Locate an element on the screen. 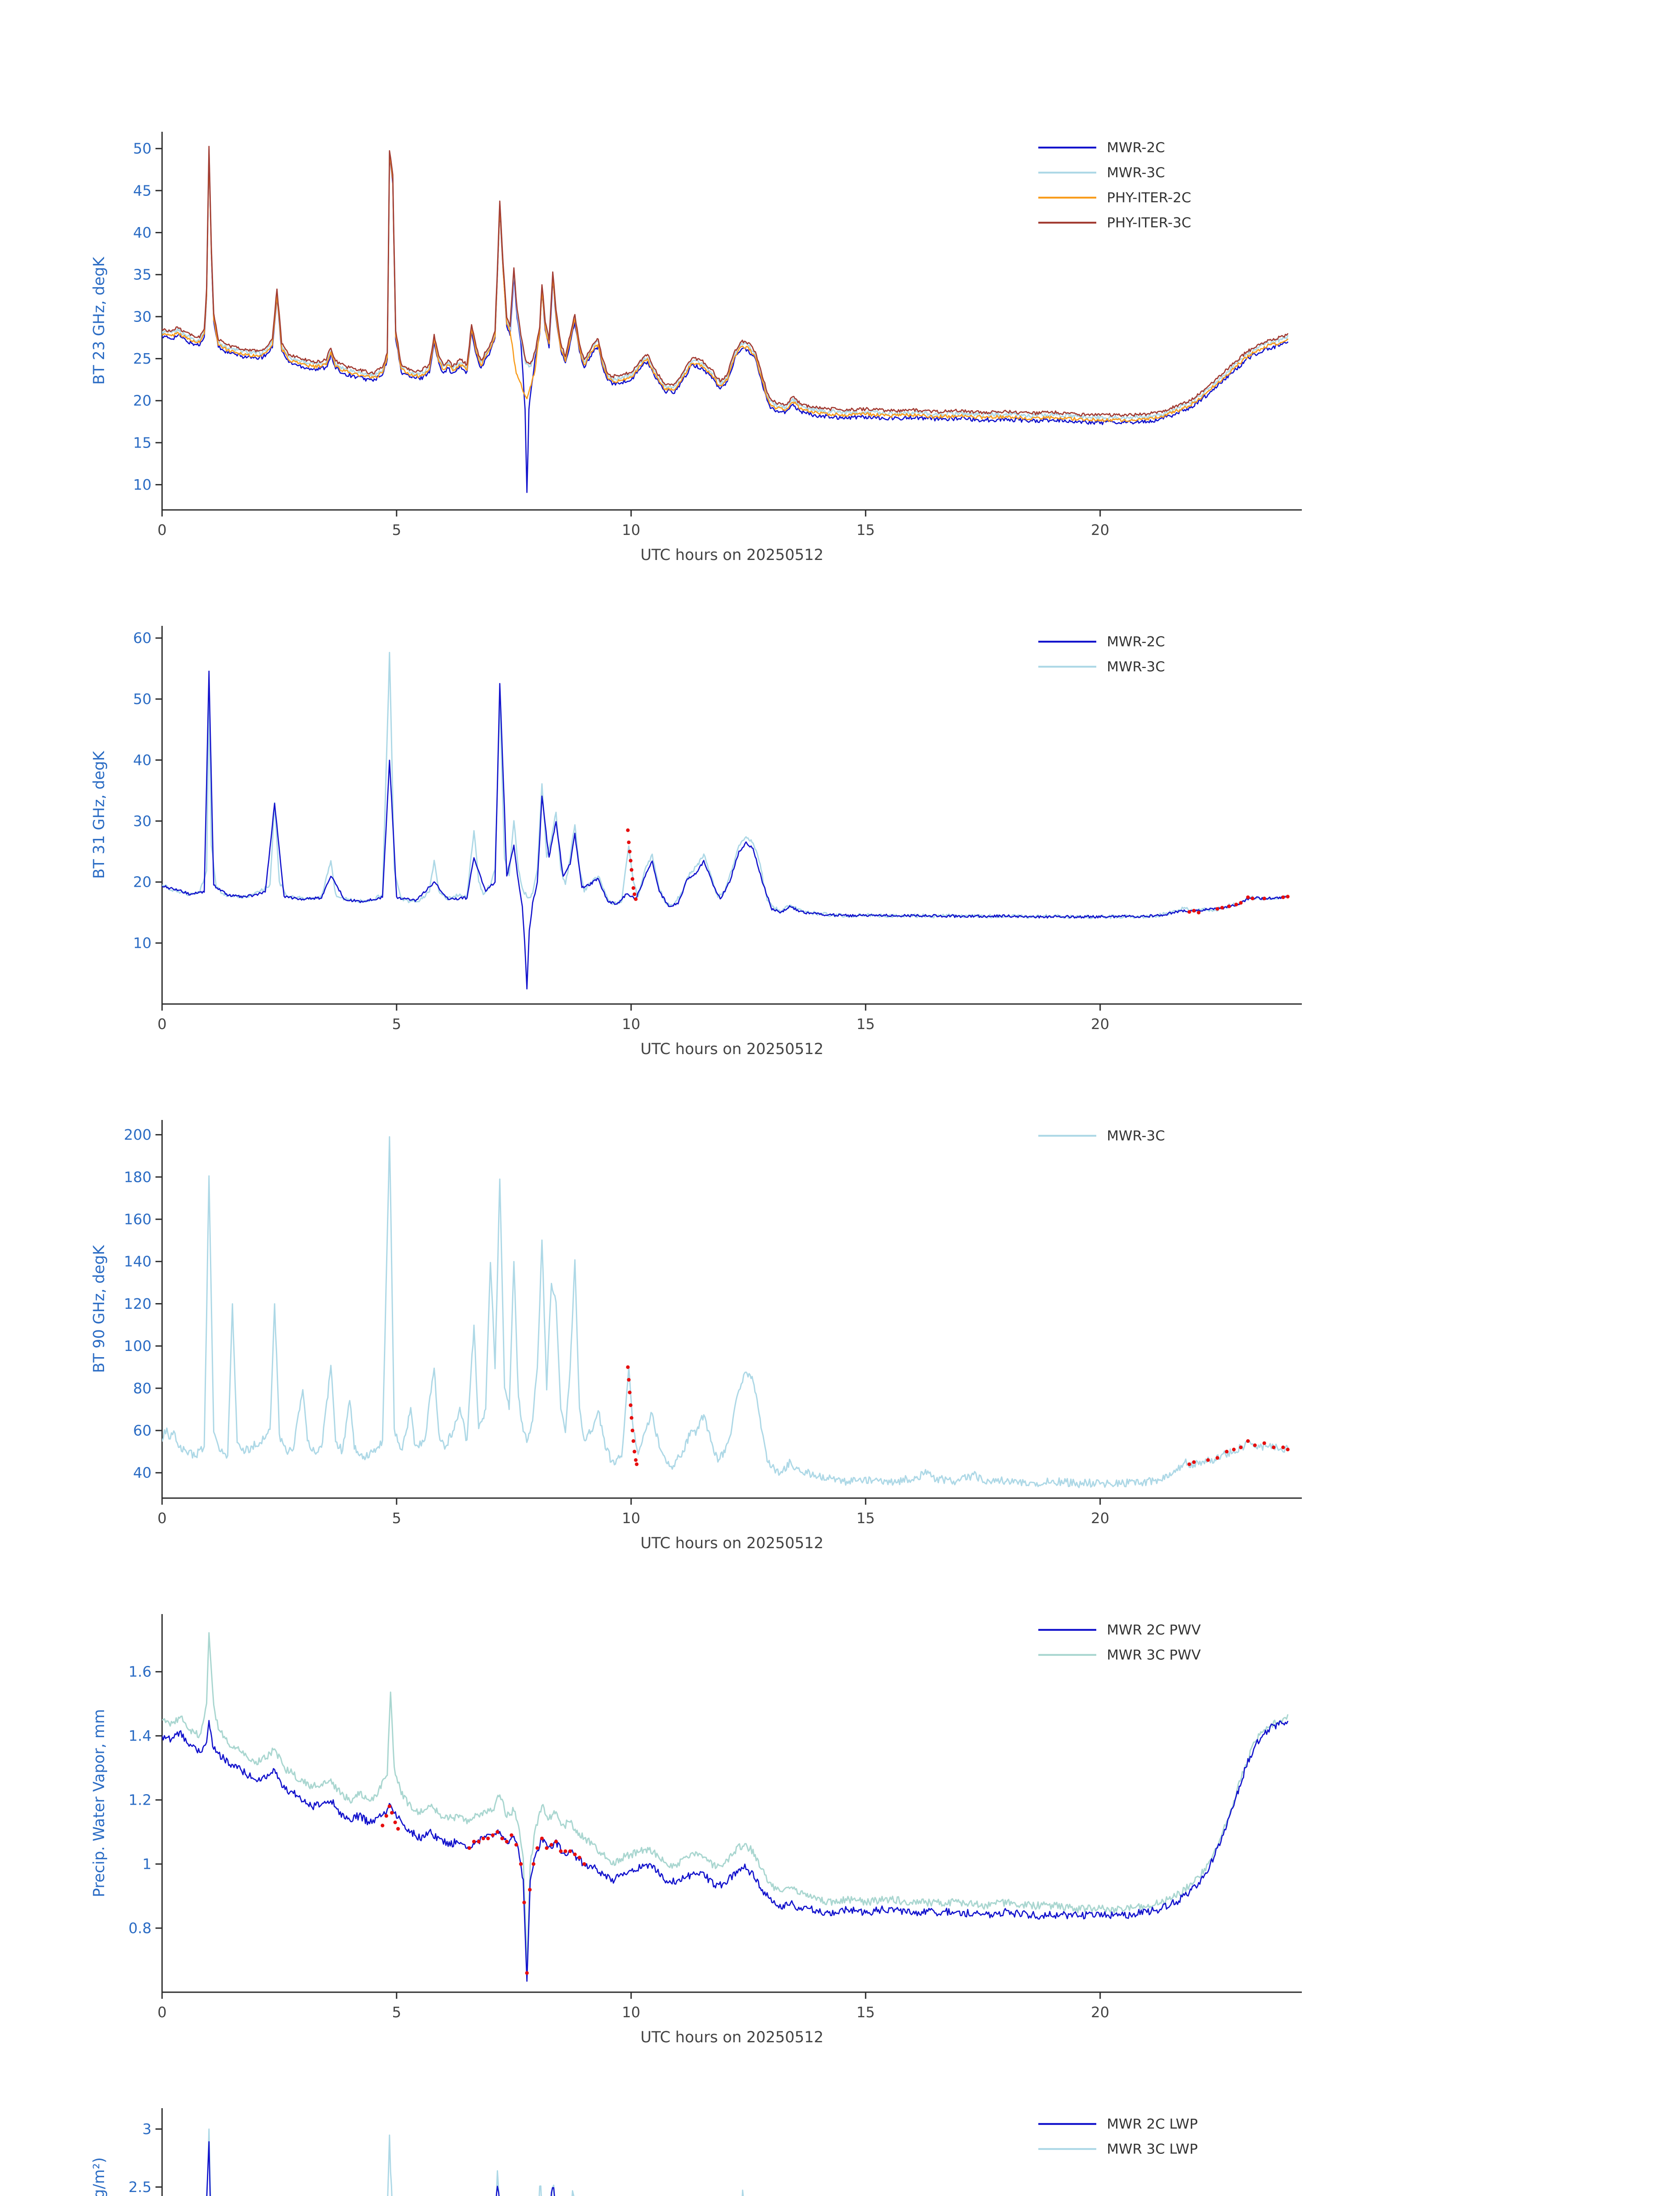 The height and width of the screenshot is (2196, 1680). y-tick-label: 200 is located at coordinates (138, 1134).